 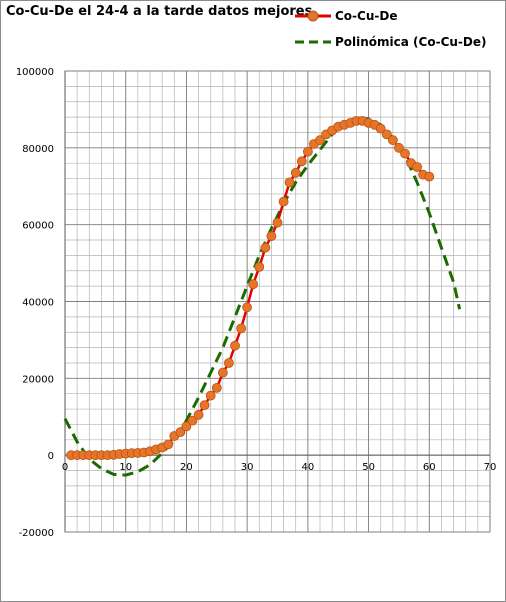 What do you see at coordinates (366, 16) in the screenshot?
I see `legend-label-measured: Co-Cu-De` at bounding box center [366, 16].